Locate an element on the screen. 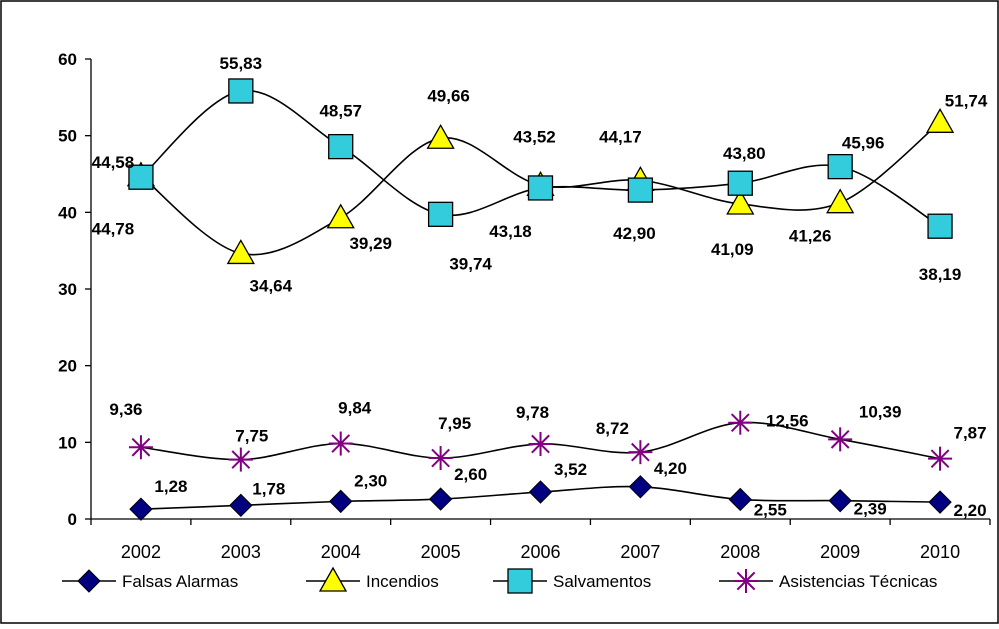 The image size is (999, 629). y-tick-label: 20 is located at coordinates (67, 366).